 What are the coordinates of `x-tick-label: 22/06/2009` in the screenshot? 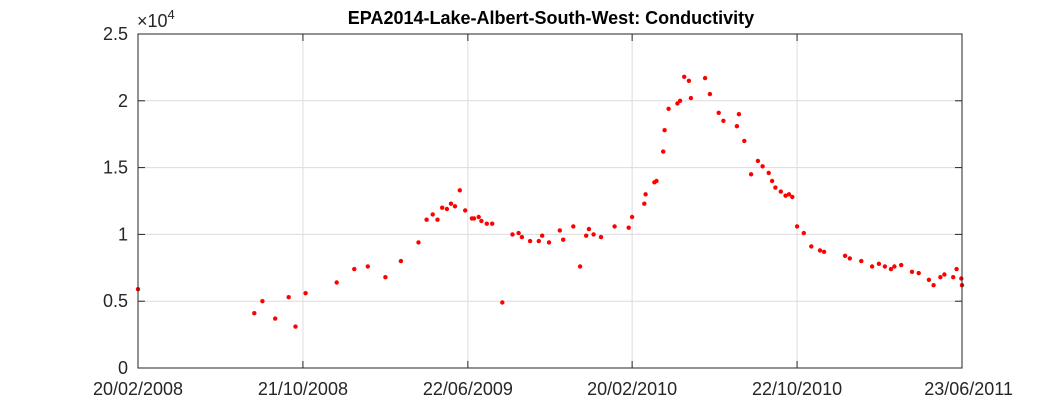 It's located at (468, 389).